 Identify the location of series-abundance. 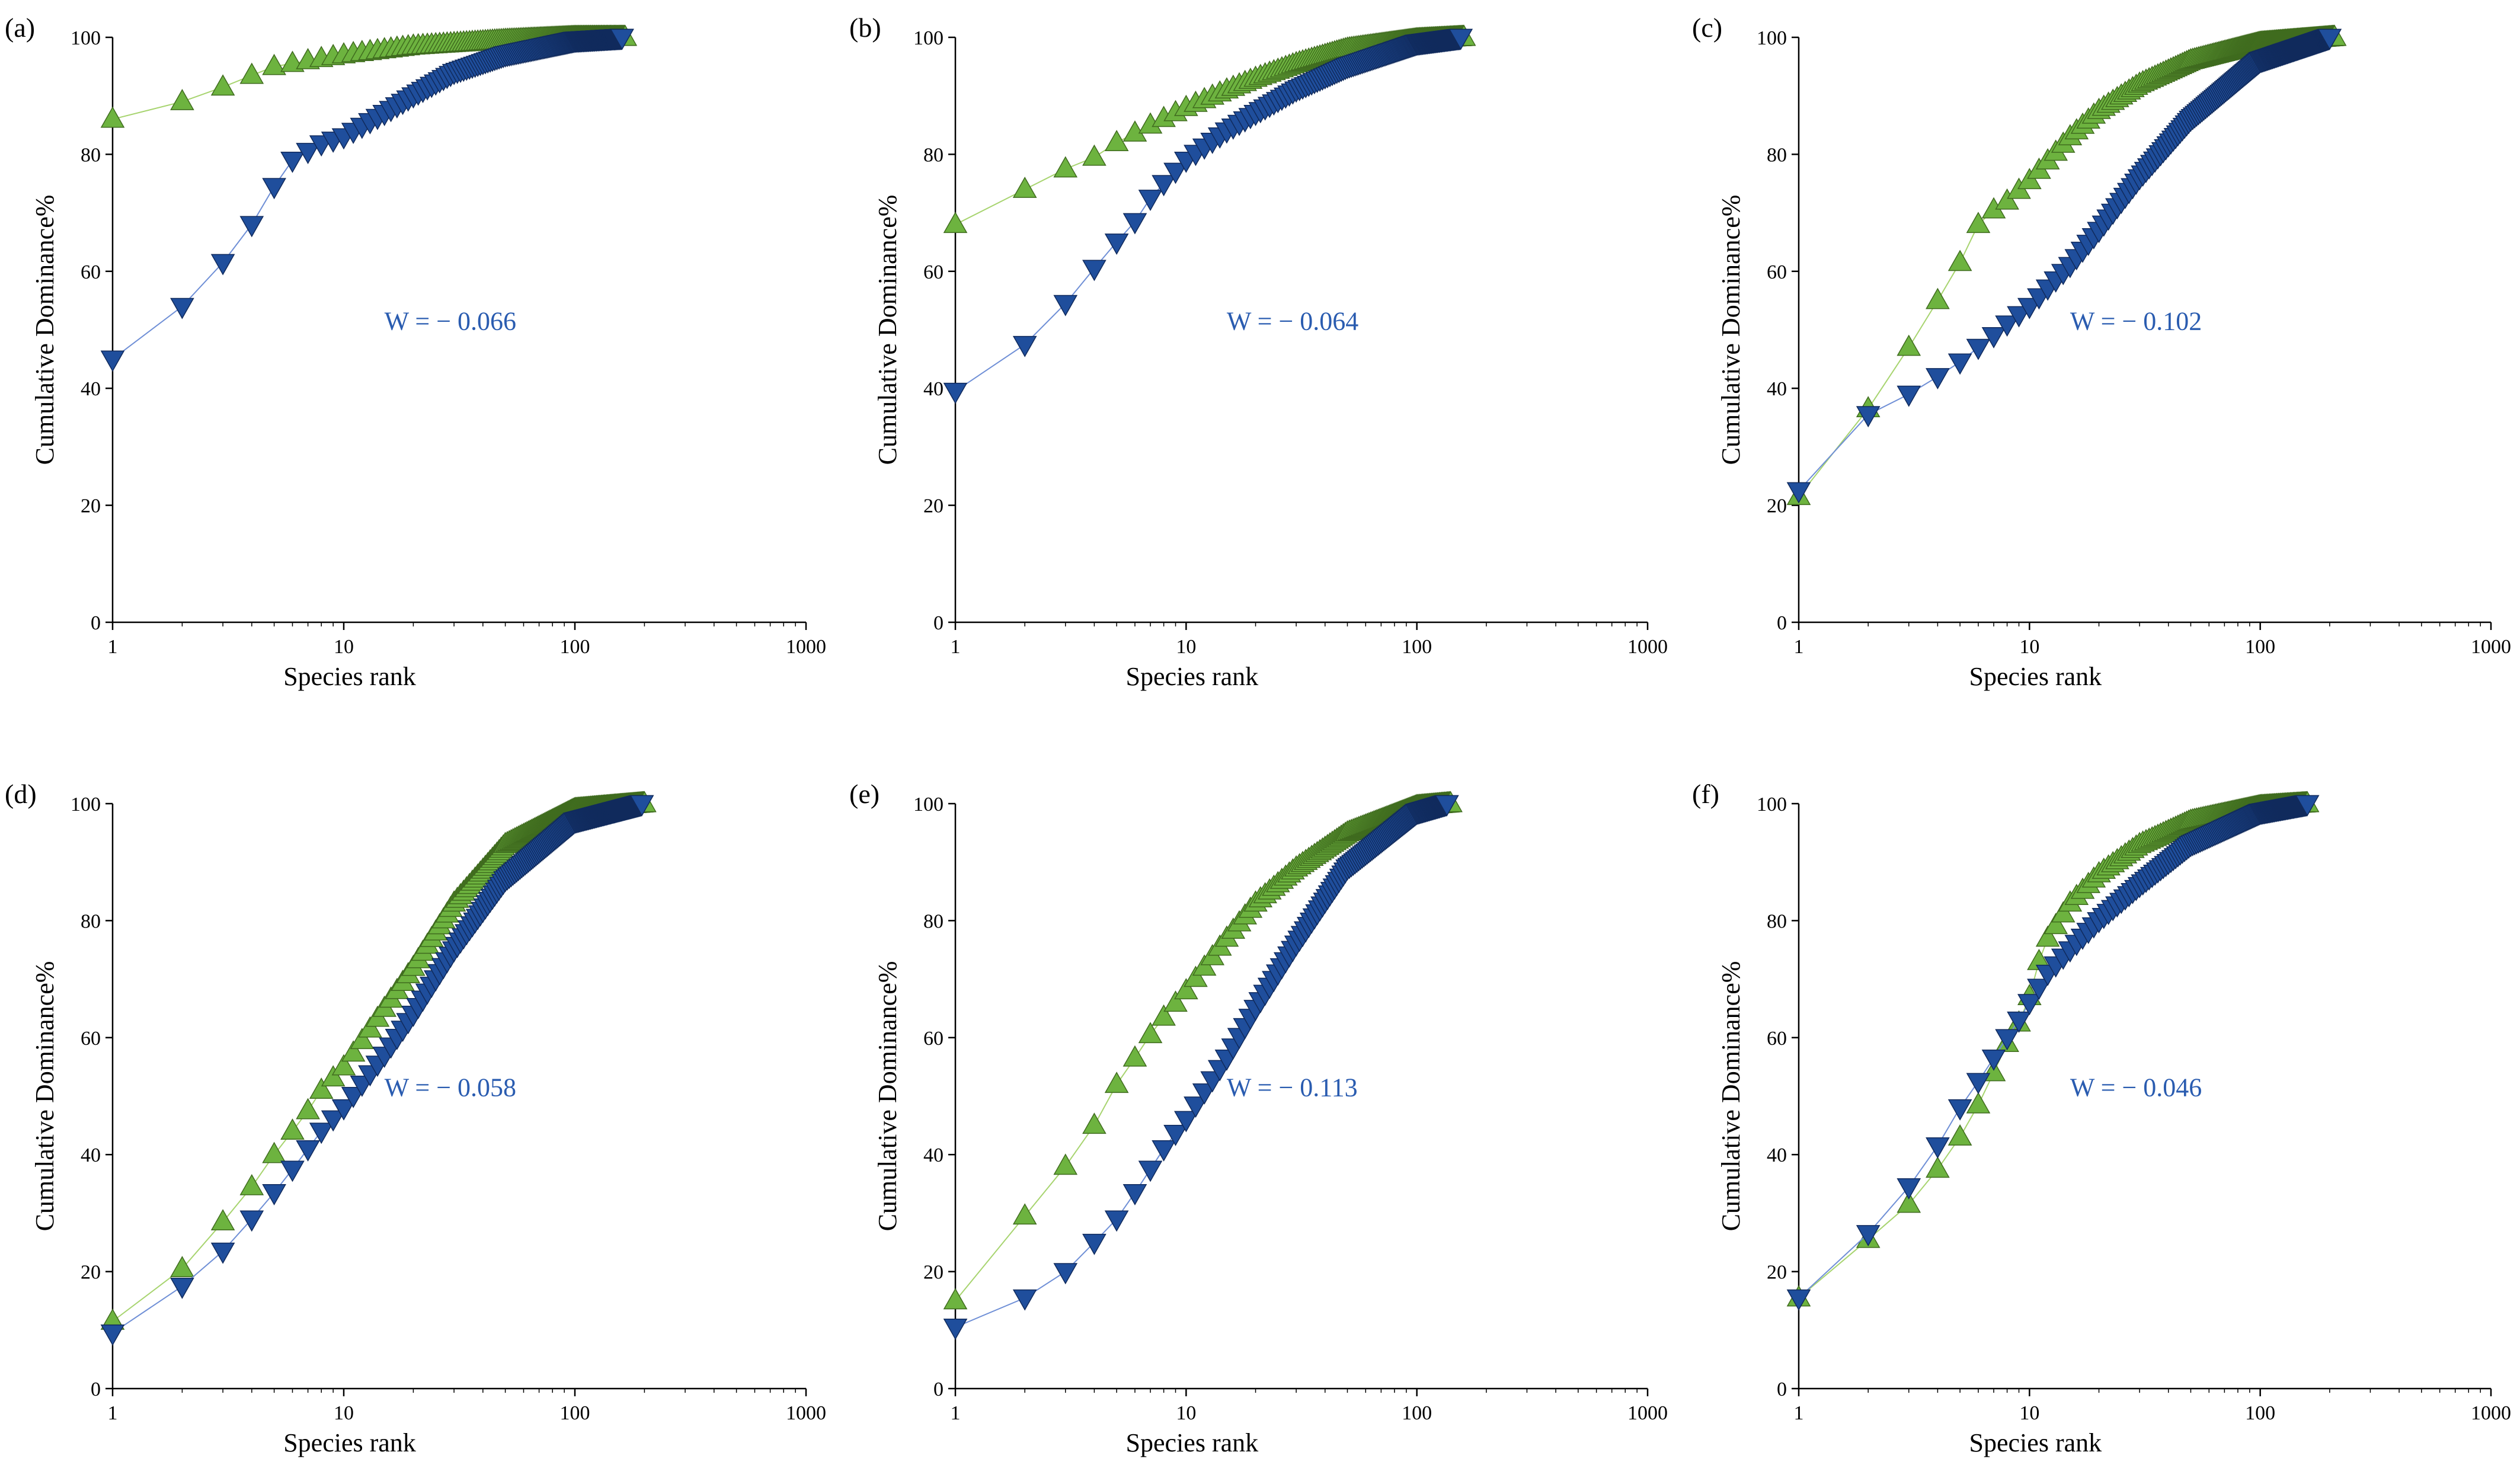
(1203, 1050).